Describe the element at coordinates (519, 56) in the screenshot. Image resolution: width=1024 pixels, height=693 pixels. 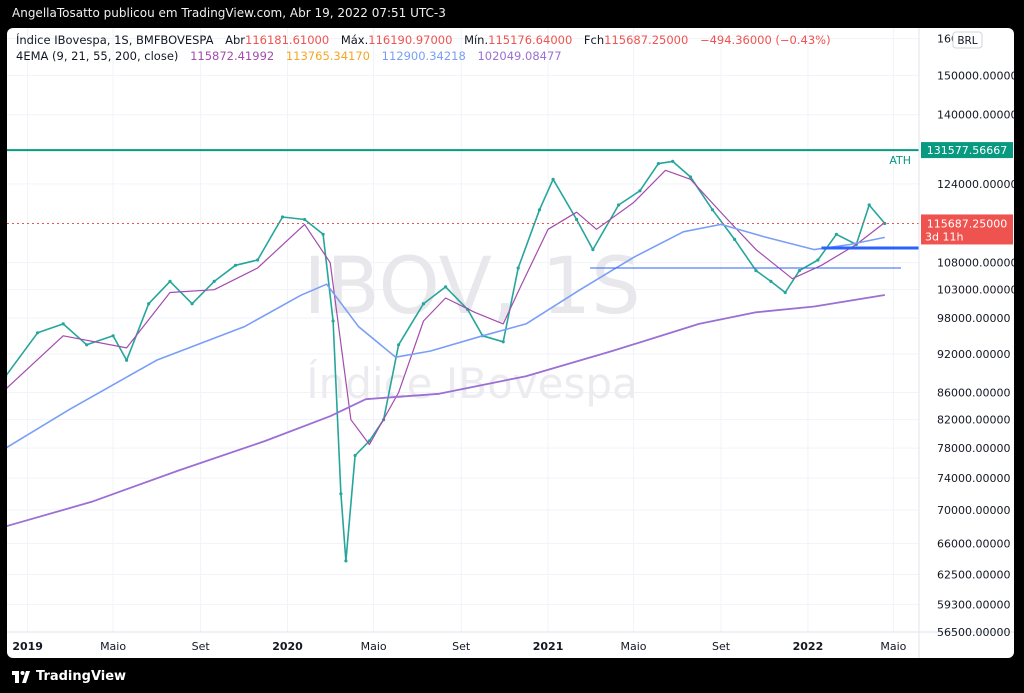
I see `legend-ema200: 102049.08477` at that location.